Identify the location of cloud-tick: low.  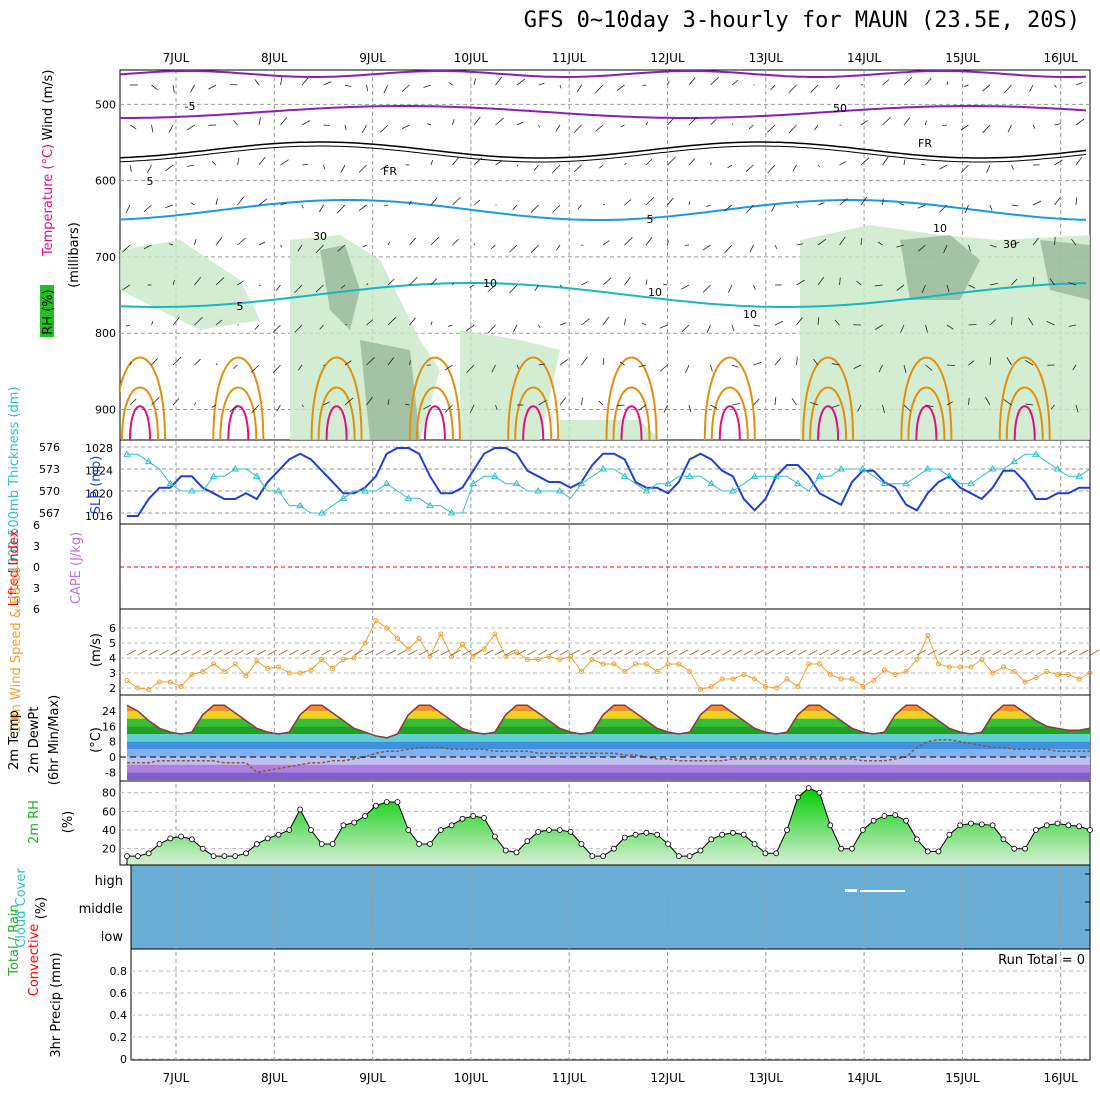
(112, 937).